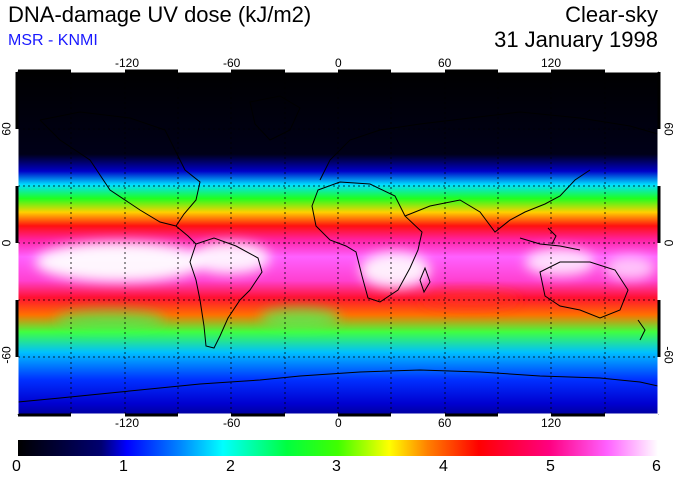 The height and width of the screenshot is (480, 678). What do you see at coordinates (611, 14) in the screenshot?
I see `sky-condition-label: Clear-sky` at bounding box center [611, 14].